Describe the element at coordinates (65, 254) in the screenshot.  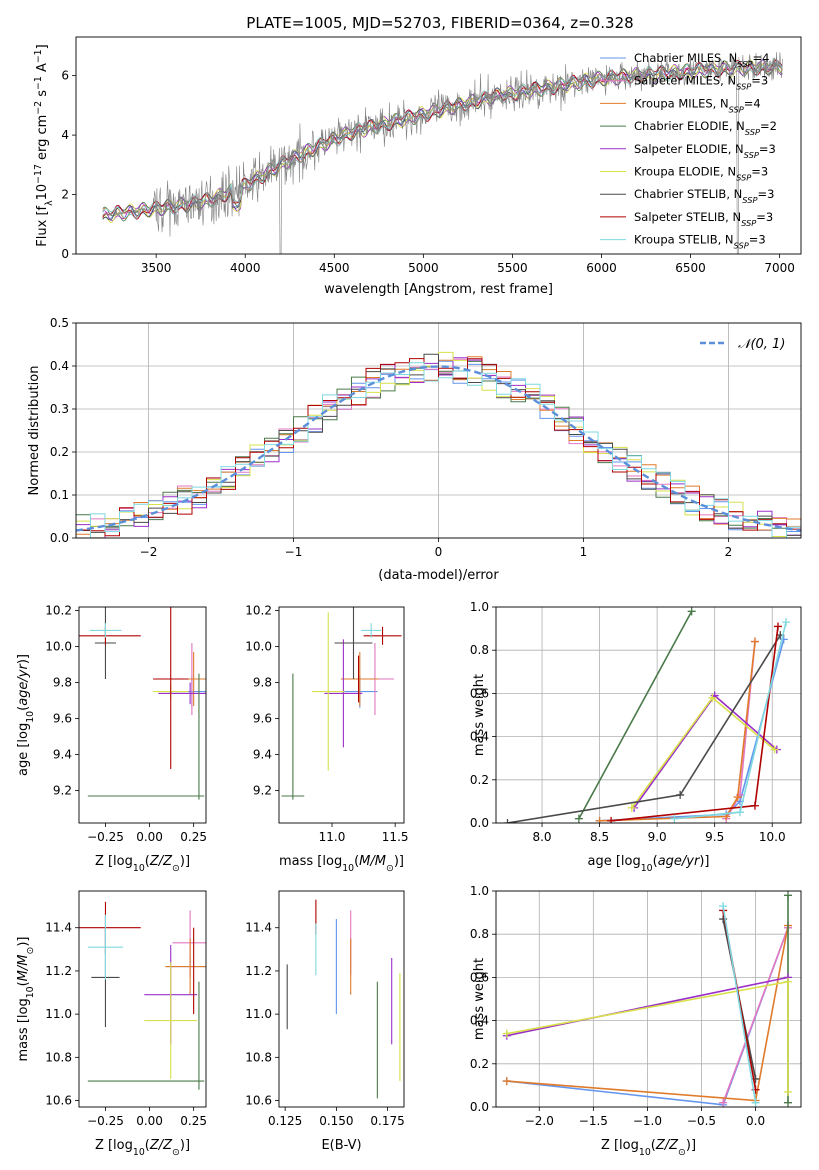
I see `y-tick-label: 0` at that location.